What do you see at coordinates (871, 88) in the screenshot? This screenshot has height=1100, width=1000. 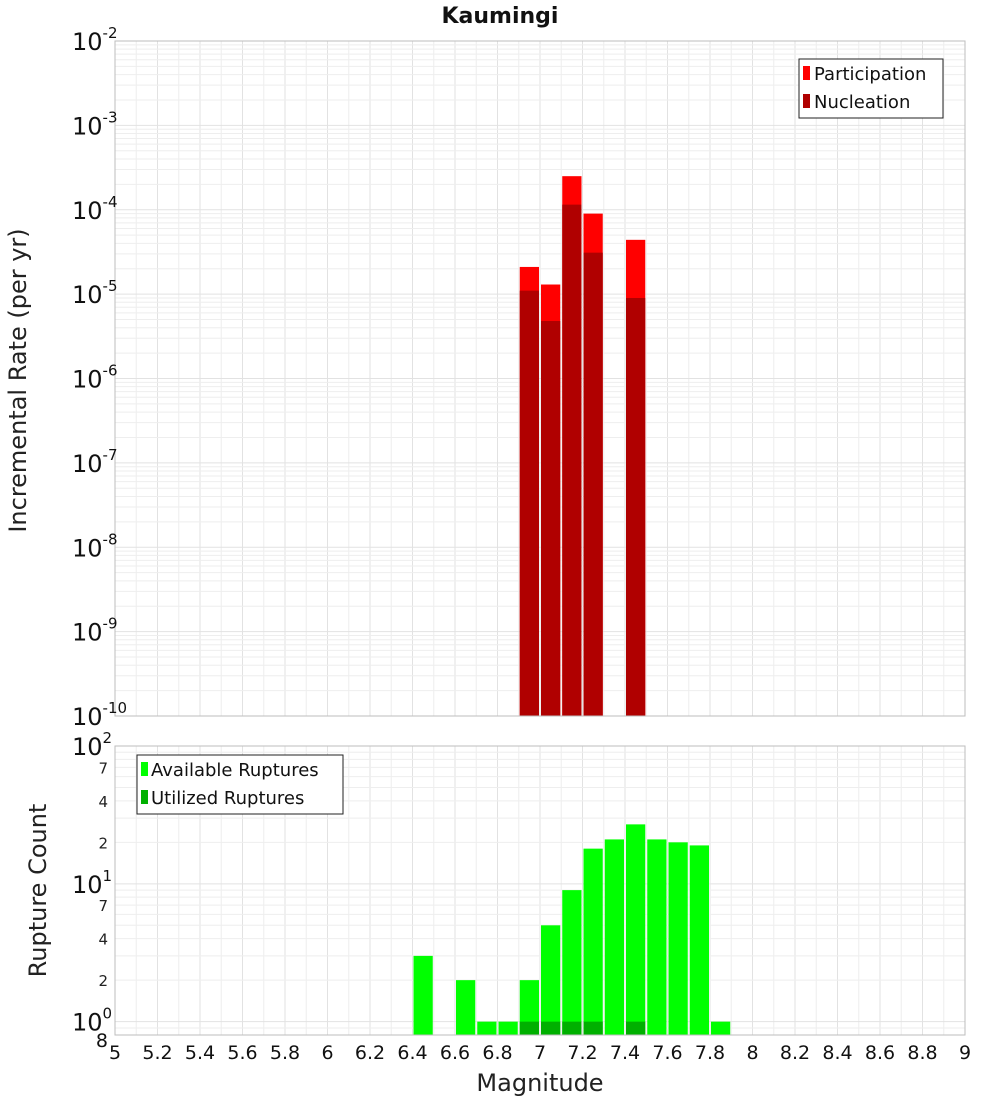 I see `top-legend: Participation Nucleation` at bounding box center [871, 88].